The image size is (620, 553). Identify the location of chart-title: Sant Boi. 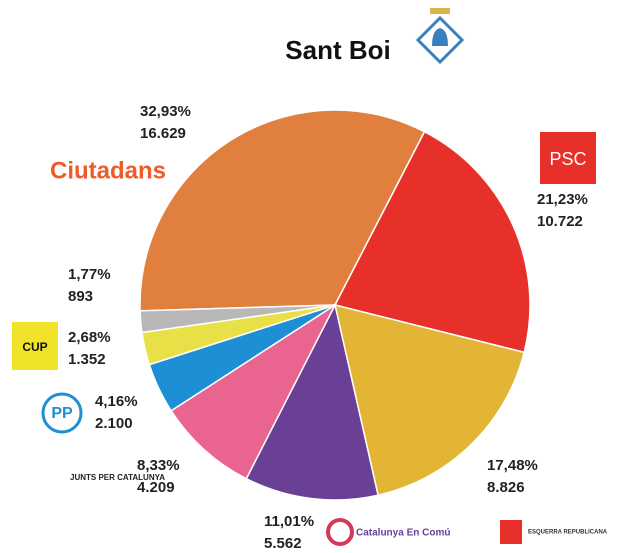
(337, 50).